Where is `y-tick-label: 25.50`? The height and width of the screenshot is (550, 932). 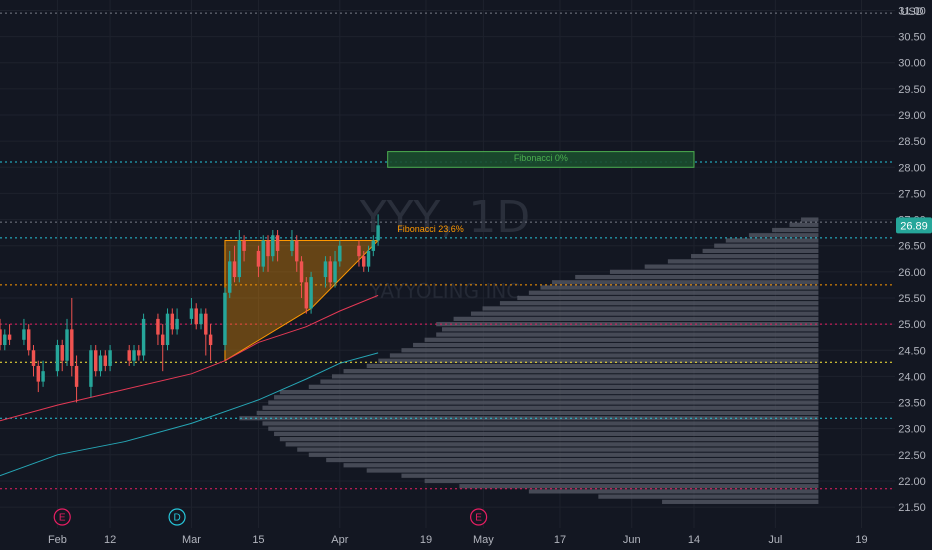 y-tick-label: 25.50 is located at coordinates (912, 299).